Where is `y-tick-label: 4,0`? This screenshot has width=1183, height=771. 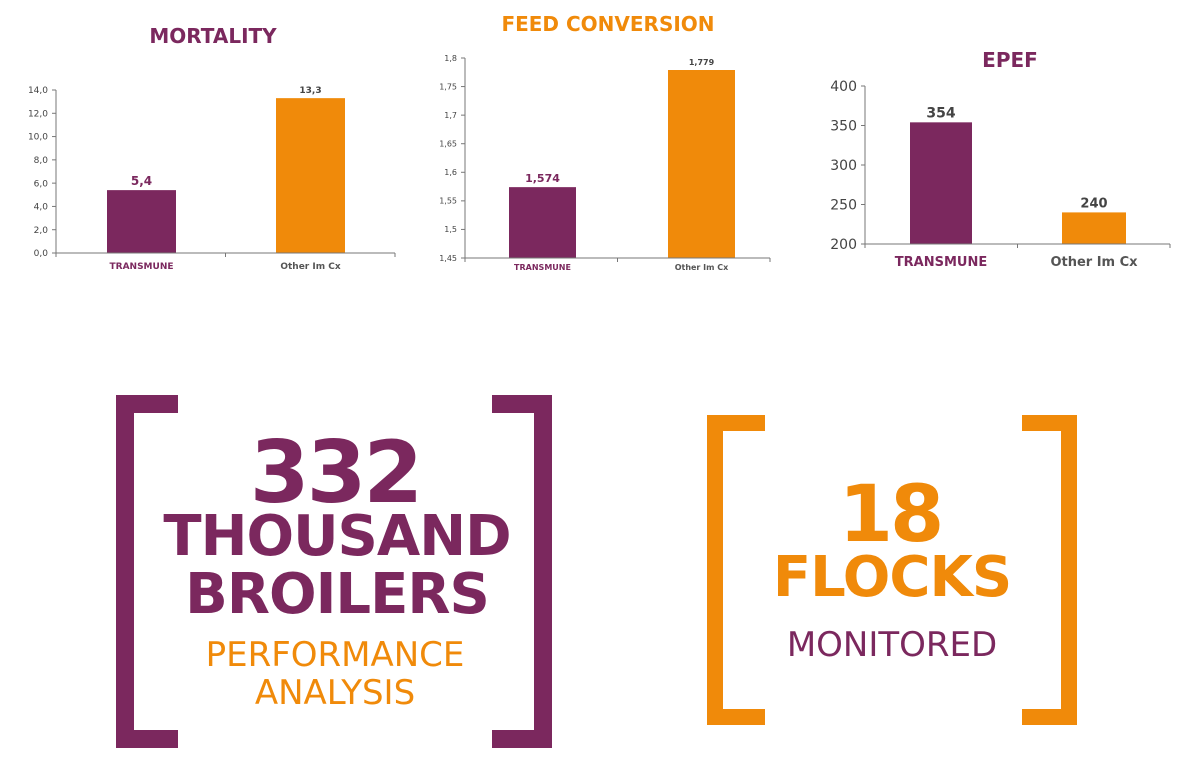 y-tick-label: 4,0 is located at coordinates (41, 208).